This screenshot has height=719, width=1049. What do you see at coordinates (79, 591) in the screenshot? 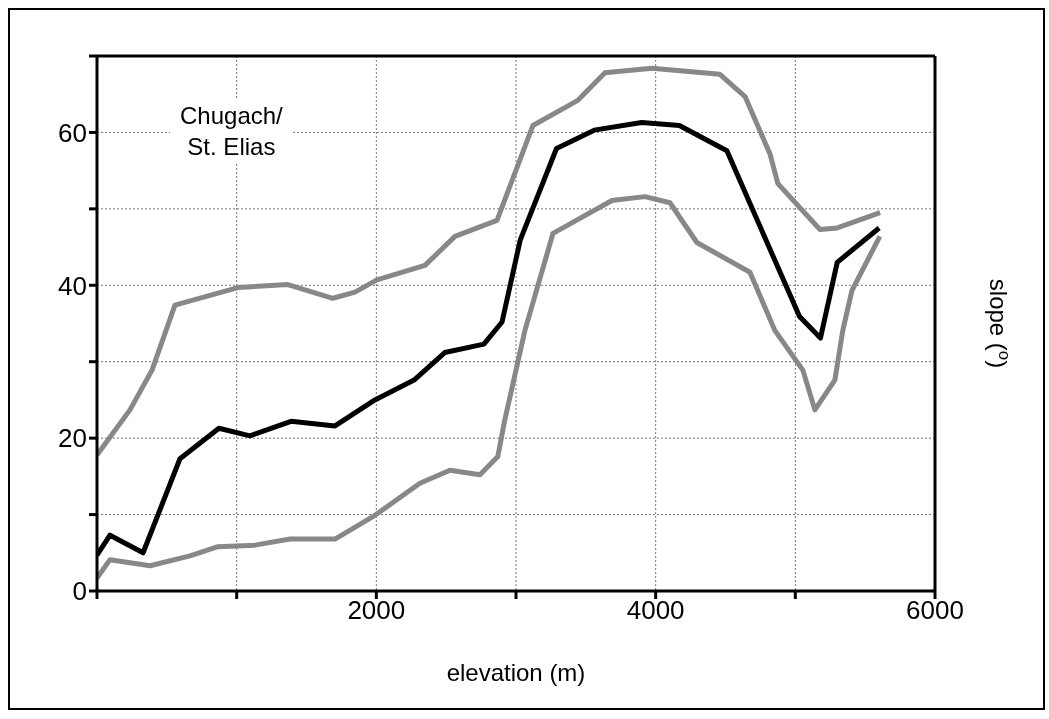
I see `y-tick-label: 0` at bounding box center [79, 591].